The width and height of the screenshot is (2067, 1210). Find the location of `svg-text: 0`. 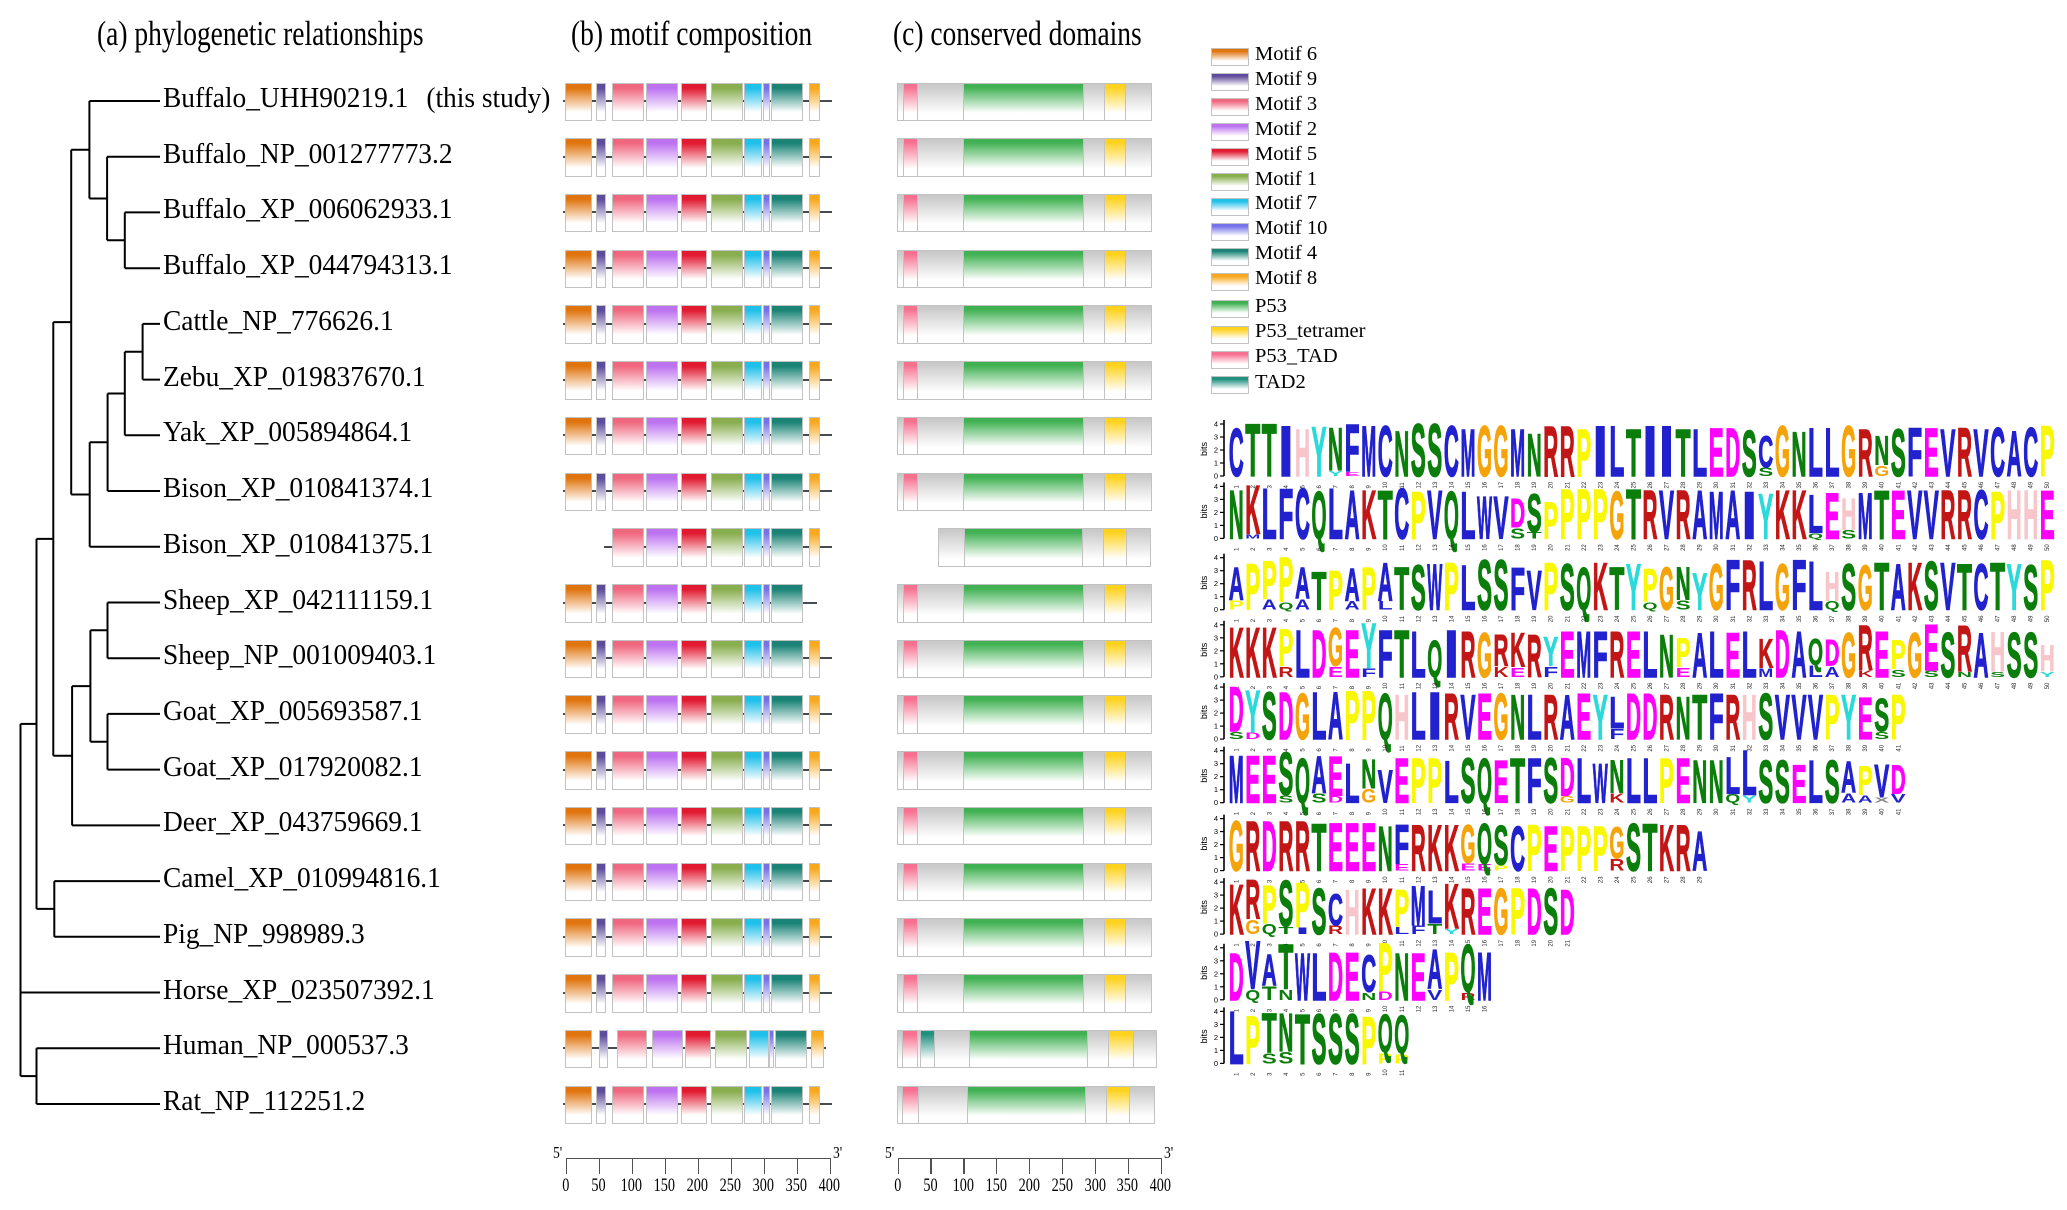

svg-text: 0 is located at coordinates (1216, 609).